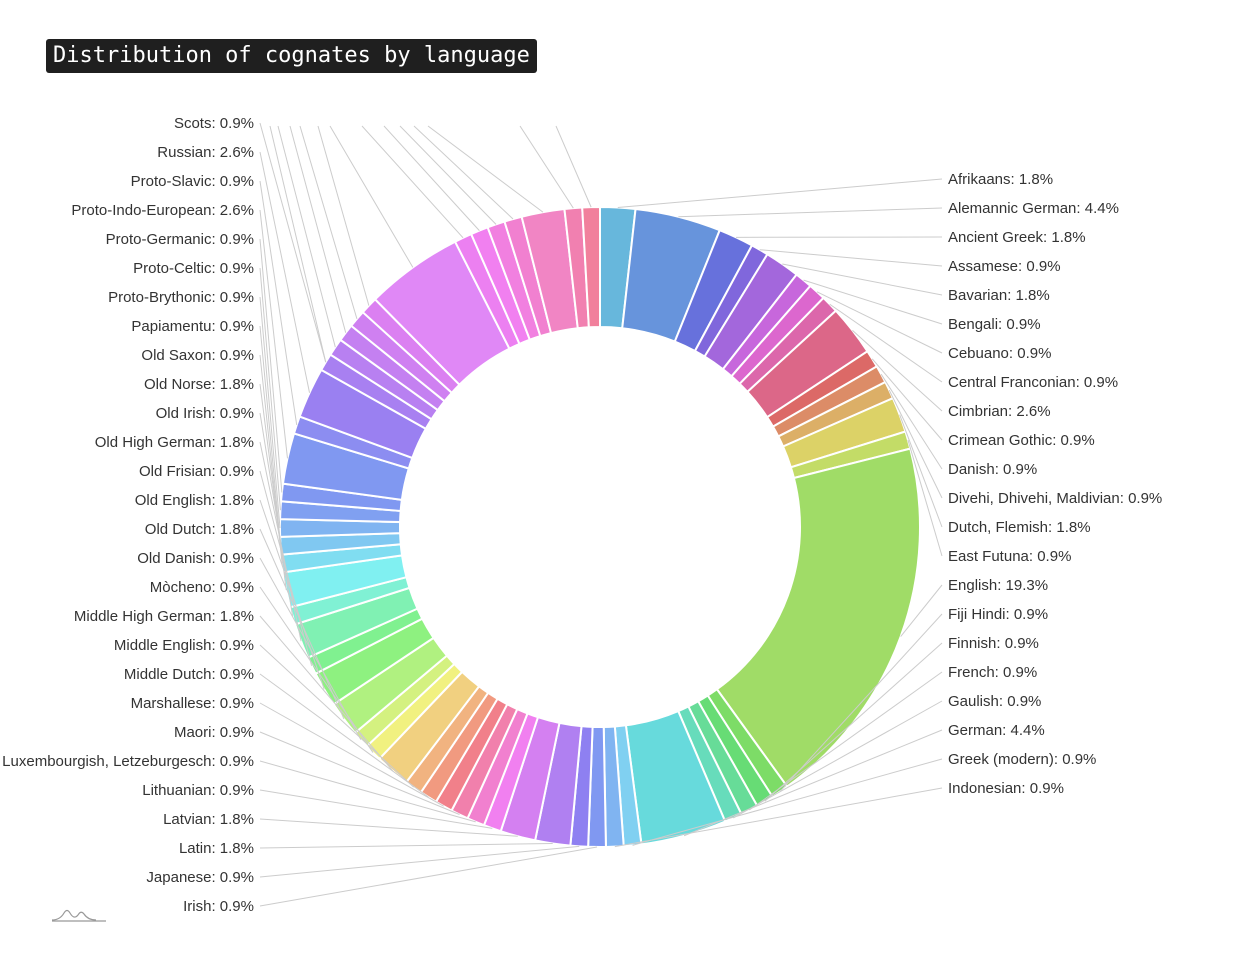  What do you see at coordinates (591, 267) in the screenshot?
I see `slice-s12` at bounding box center [591, 267].